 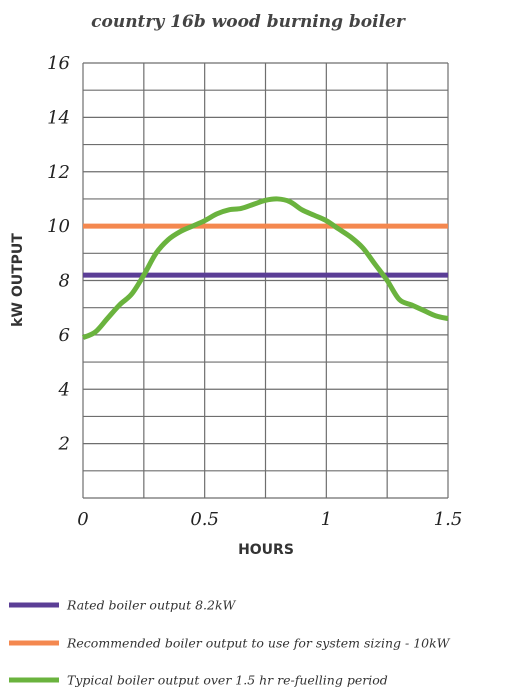 What do you see at coordinates (64, 389) in the screenshot?
I see `y-tick-label: 4` at bounding box center [64, 389].